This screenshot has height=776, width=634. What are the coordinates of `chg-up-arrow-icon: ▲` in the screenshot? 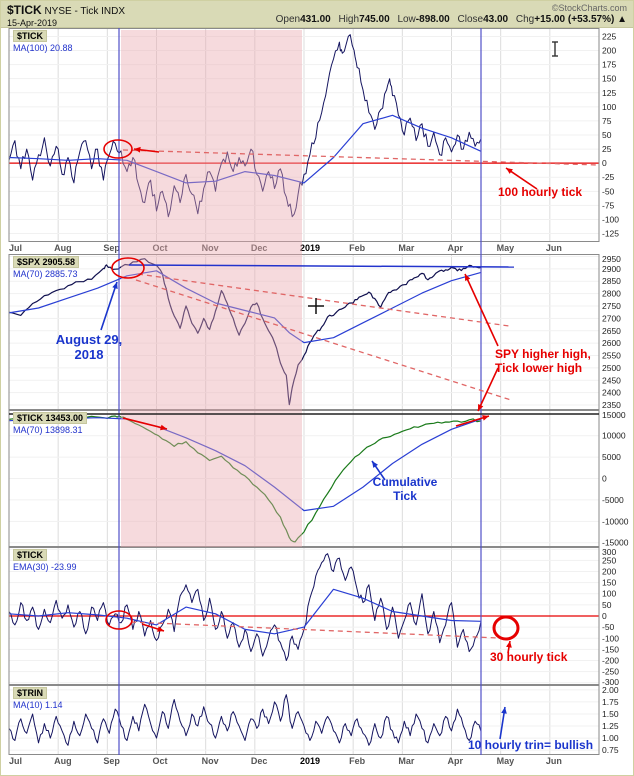 It's located at (622, 19).